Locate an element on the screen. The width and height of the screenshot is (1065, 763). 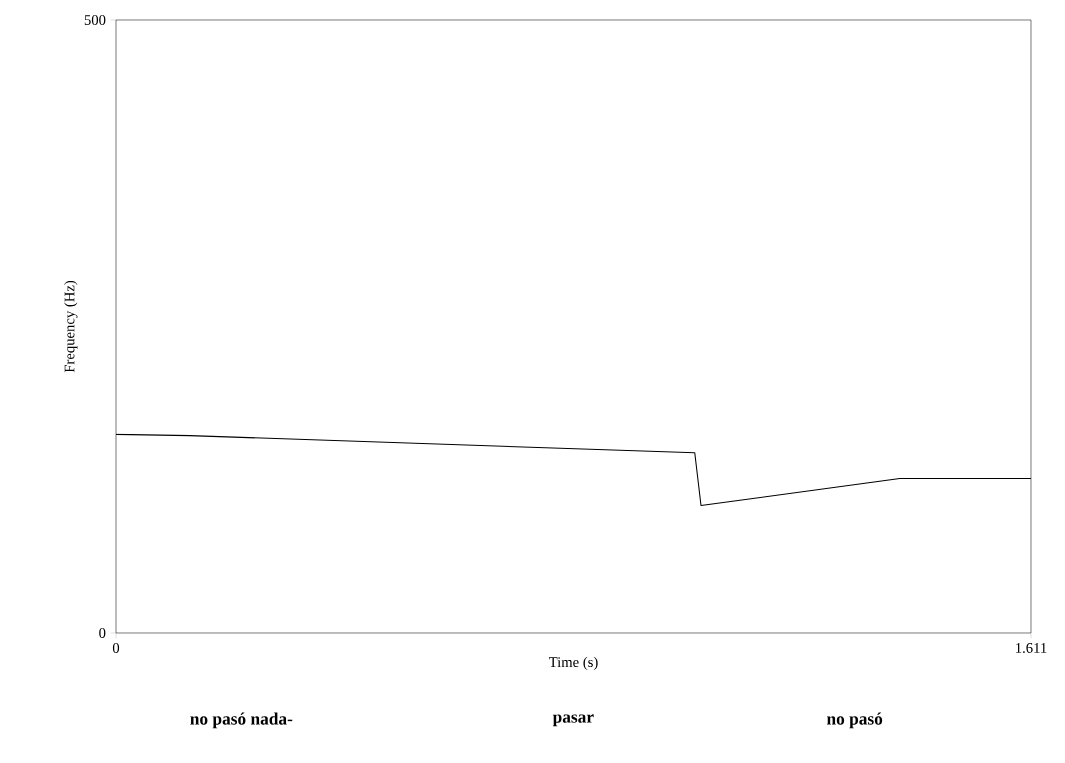
y-tick-label: 500 is located at coordinates (95, 20).